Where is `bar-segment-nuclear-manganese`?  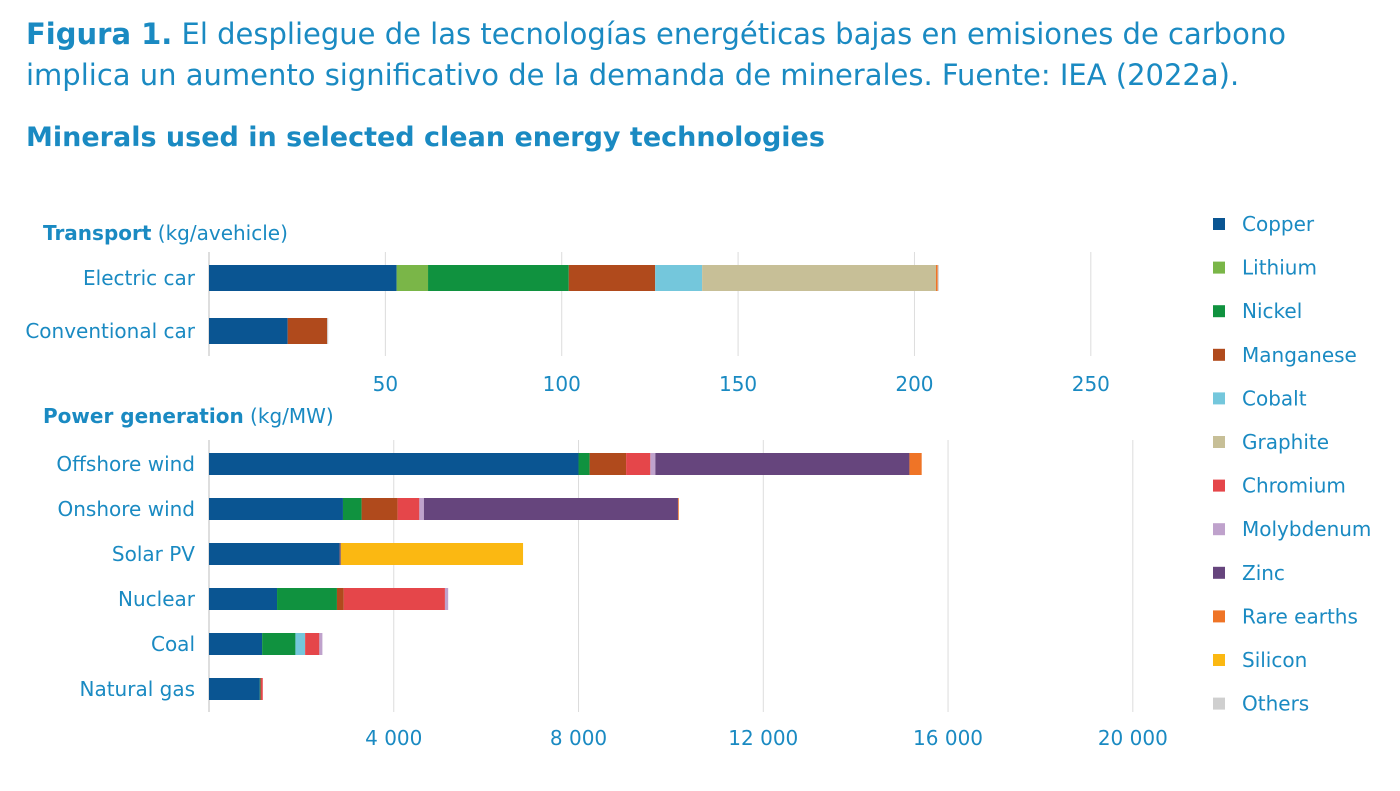 bar-segment-nuclear-manganese is located at coordinates (340, 599).